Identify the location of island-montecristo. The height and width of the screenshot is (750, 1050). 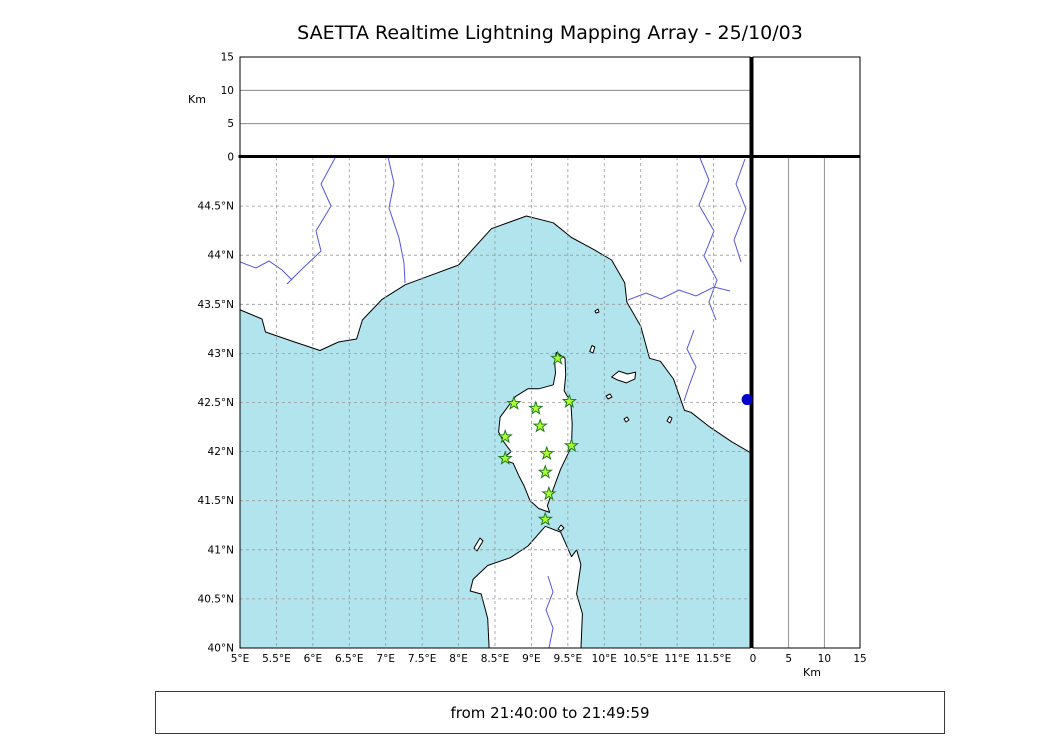
(626, 419).